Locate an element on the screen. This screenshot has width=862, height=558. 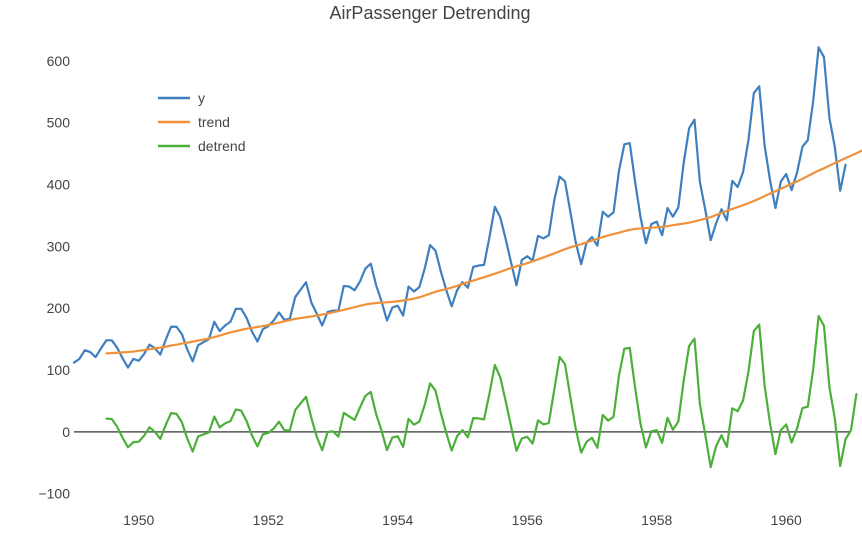
x-tick-label: 1960 is located at coordinates (786, 520).